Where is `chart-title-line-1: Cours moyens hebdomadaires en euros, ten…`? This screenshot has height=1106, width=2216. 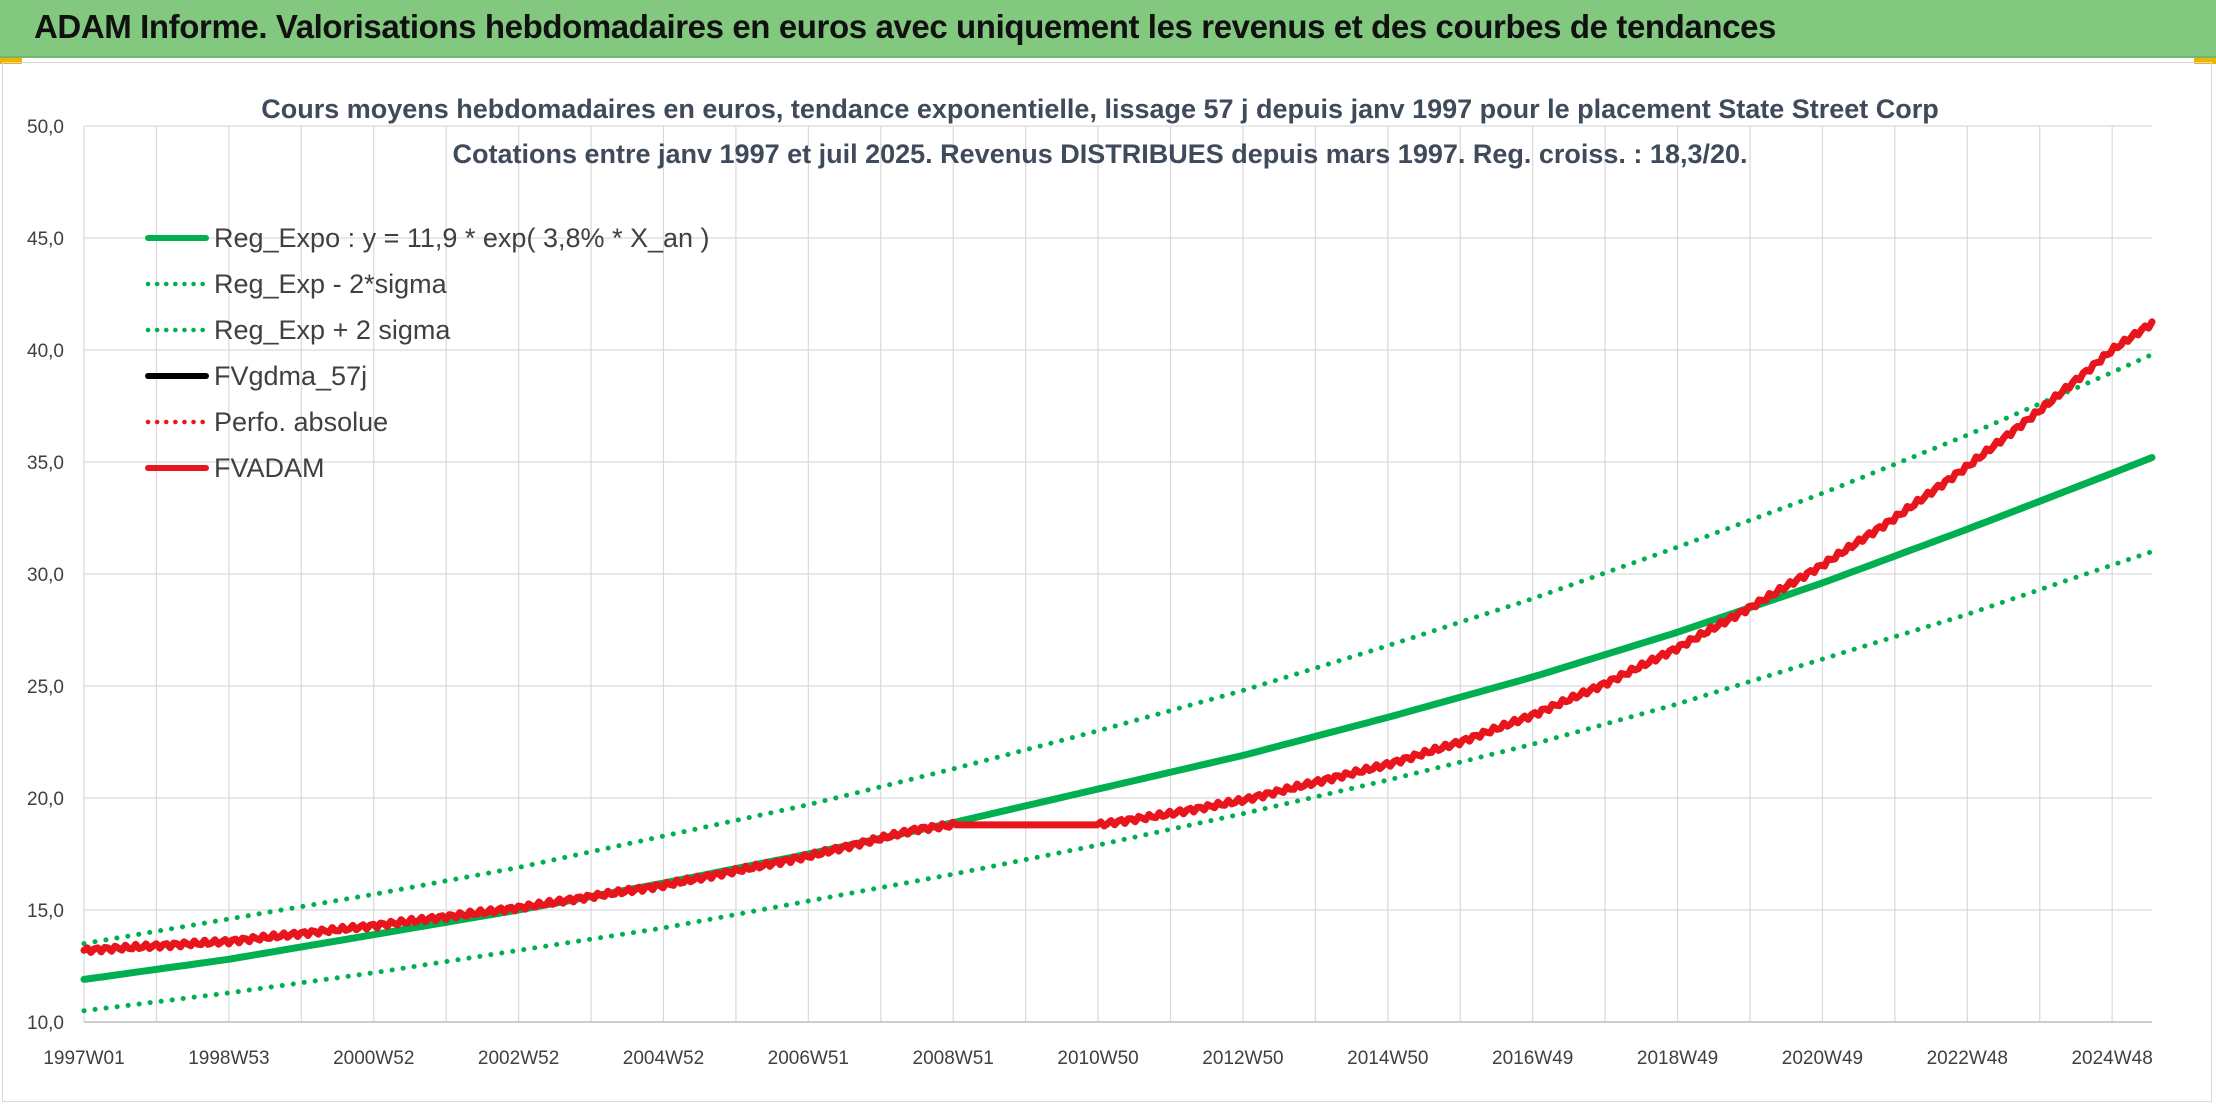 chart-title-line-1: Cours moyens hebdomadaires en euros, ten… is located at coordinates (1100, 109).